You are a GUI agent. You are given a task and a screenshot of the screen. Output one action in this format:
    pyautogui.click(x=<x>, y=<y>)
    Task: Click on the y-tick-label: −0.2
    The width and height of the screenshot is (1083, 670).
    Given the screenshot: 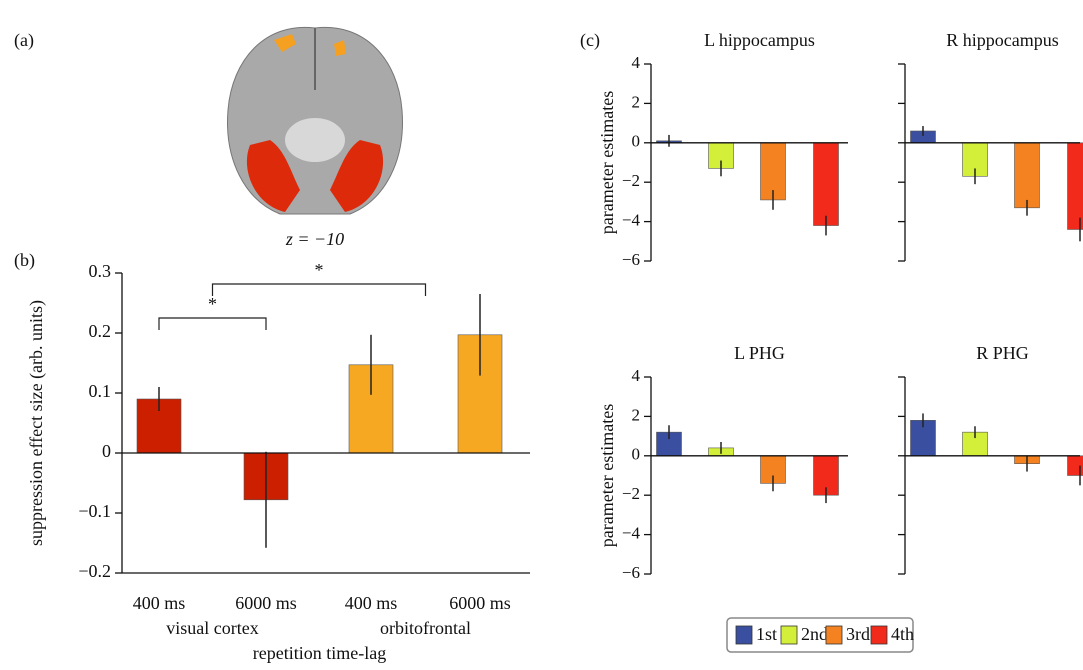 What is the action you would take?
    pyautogui.click(x=94, y=571)
    